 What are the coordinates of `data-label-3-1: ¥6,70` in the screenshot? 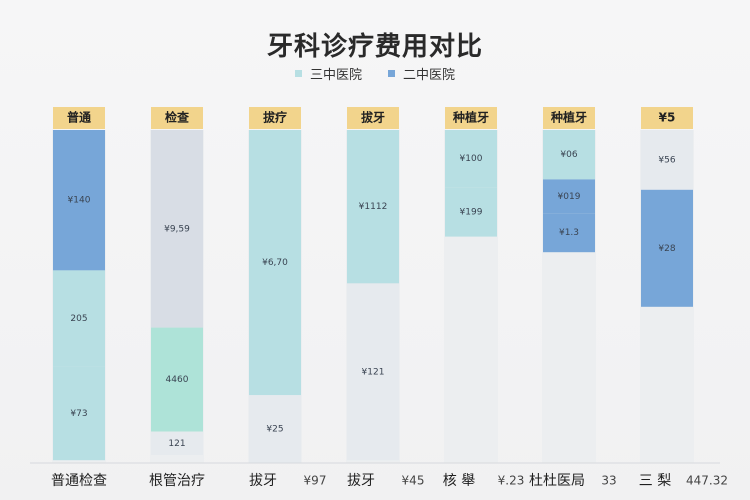 It's located at (275, 263).